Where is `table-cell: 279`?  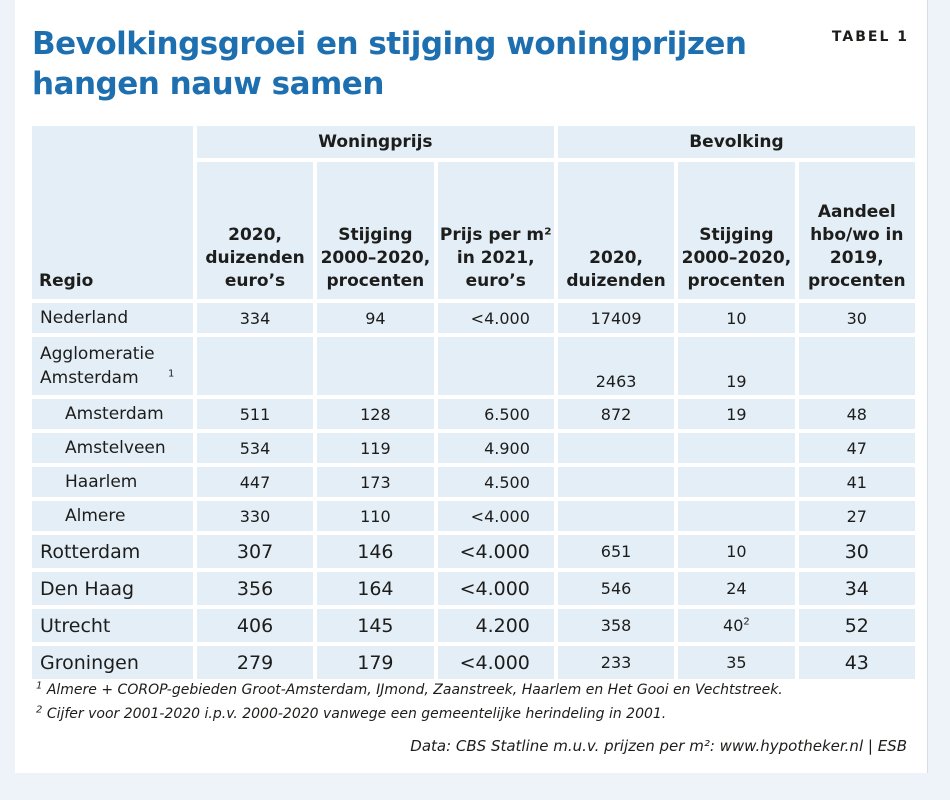
table-cell: 279 is located at coordinates (255, 662).